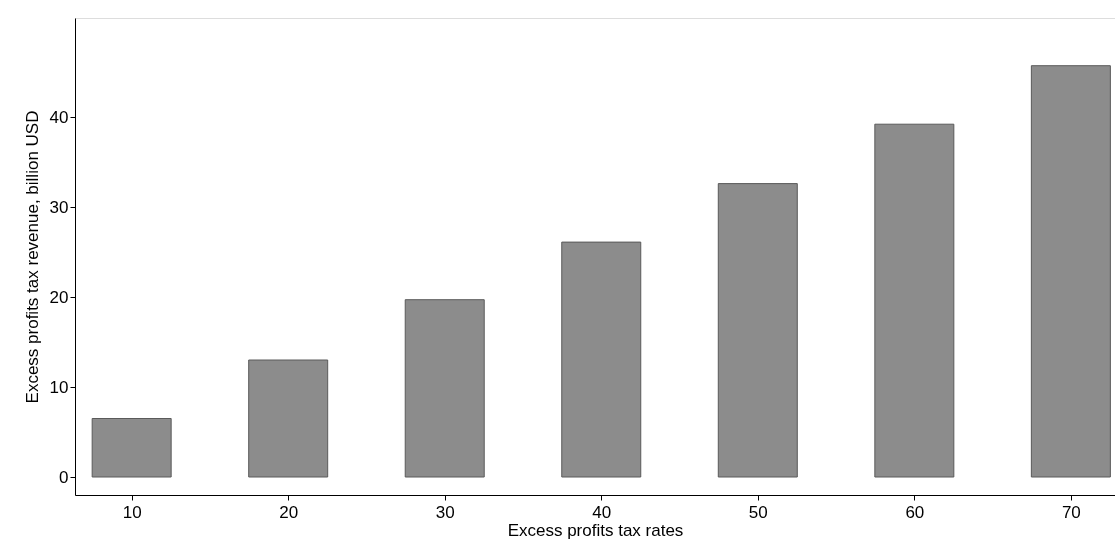  I want to click on y-tick-label: 30, so click(59, 207).